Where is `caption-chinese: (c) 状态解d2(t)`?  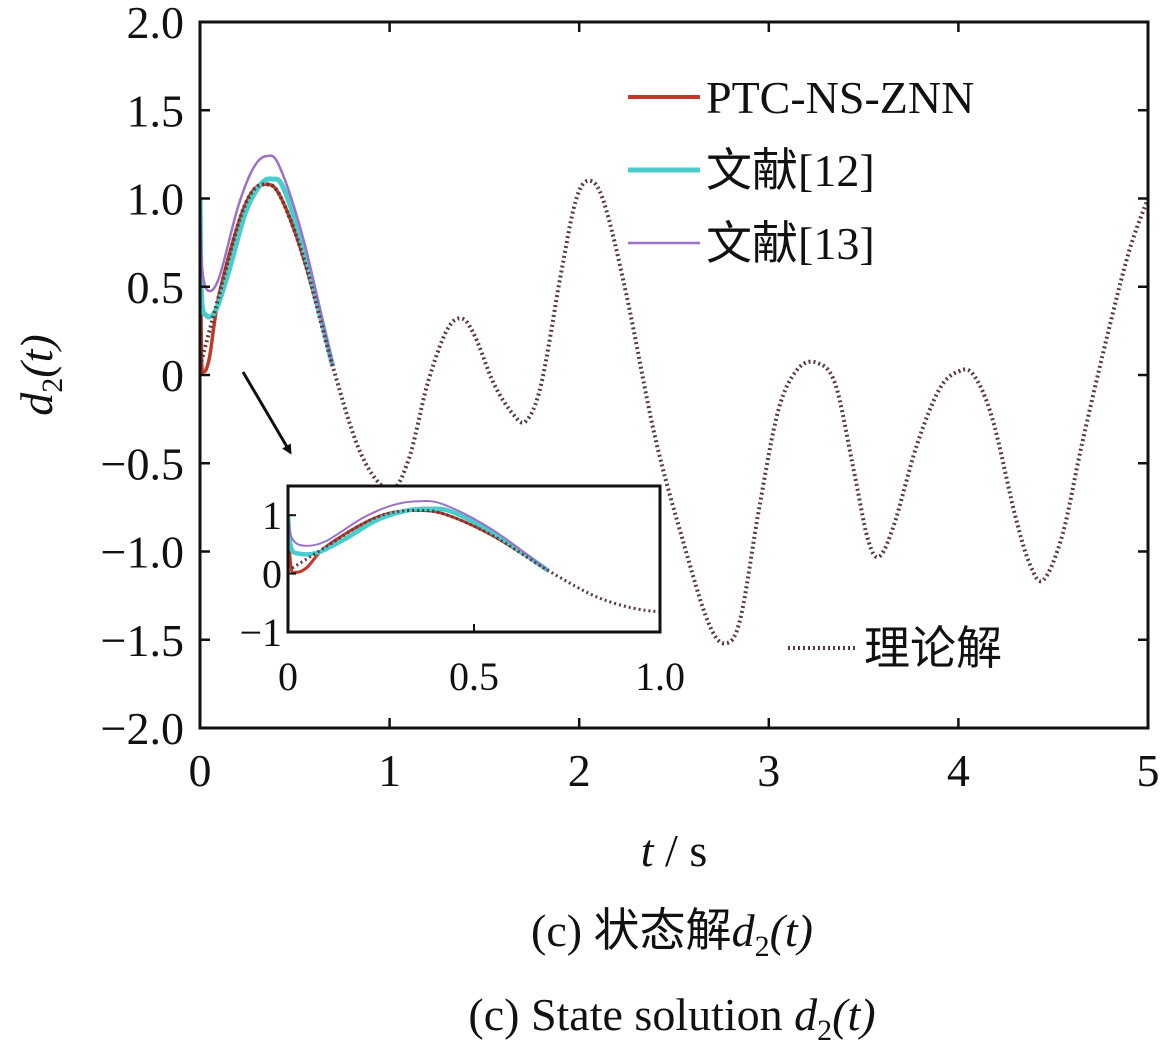
caption-chinese: (c) 状态解d2(t) is located at coordinates (672, 934).